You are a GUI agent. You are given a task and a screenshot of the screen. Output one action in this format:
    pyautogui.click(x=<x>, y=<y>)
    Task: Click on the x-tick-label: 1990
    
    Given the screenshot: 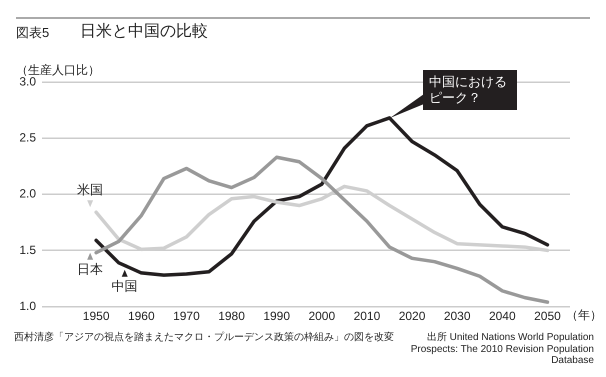 What is the action you would take?
    pyautogui.click(x=276, y=316)
    